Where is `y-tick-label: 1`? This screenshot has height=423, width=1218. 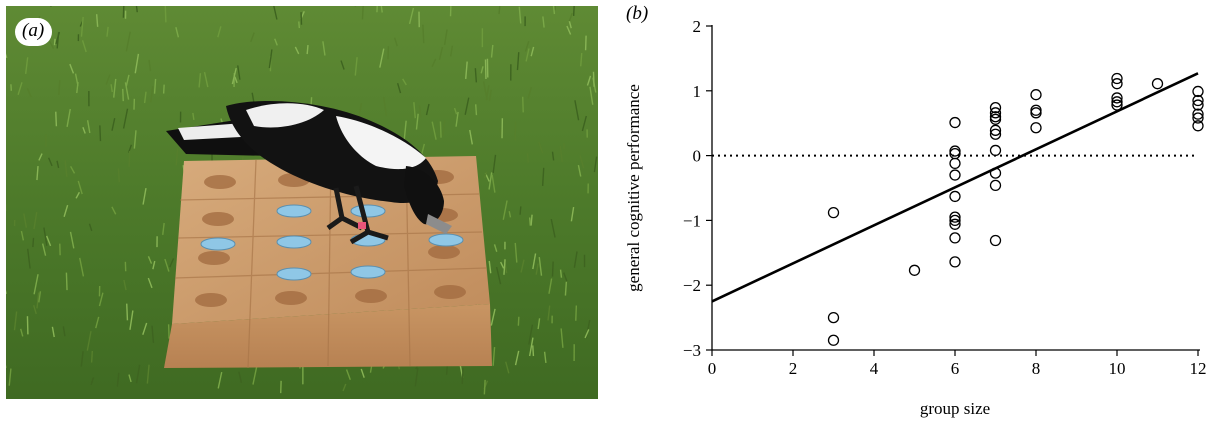
y-tick-label: 1 is located at coordinates (697, 91).